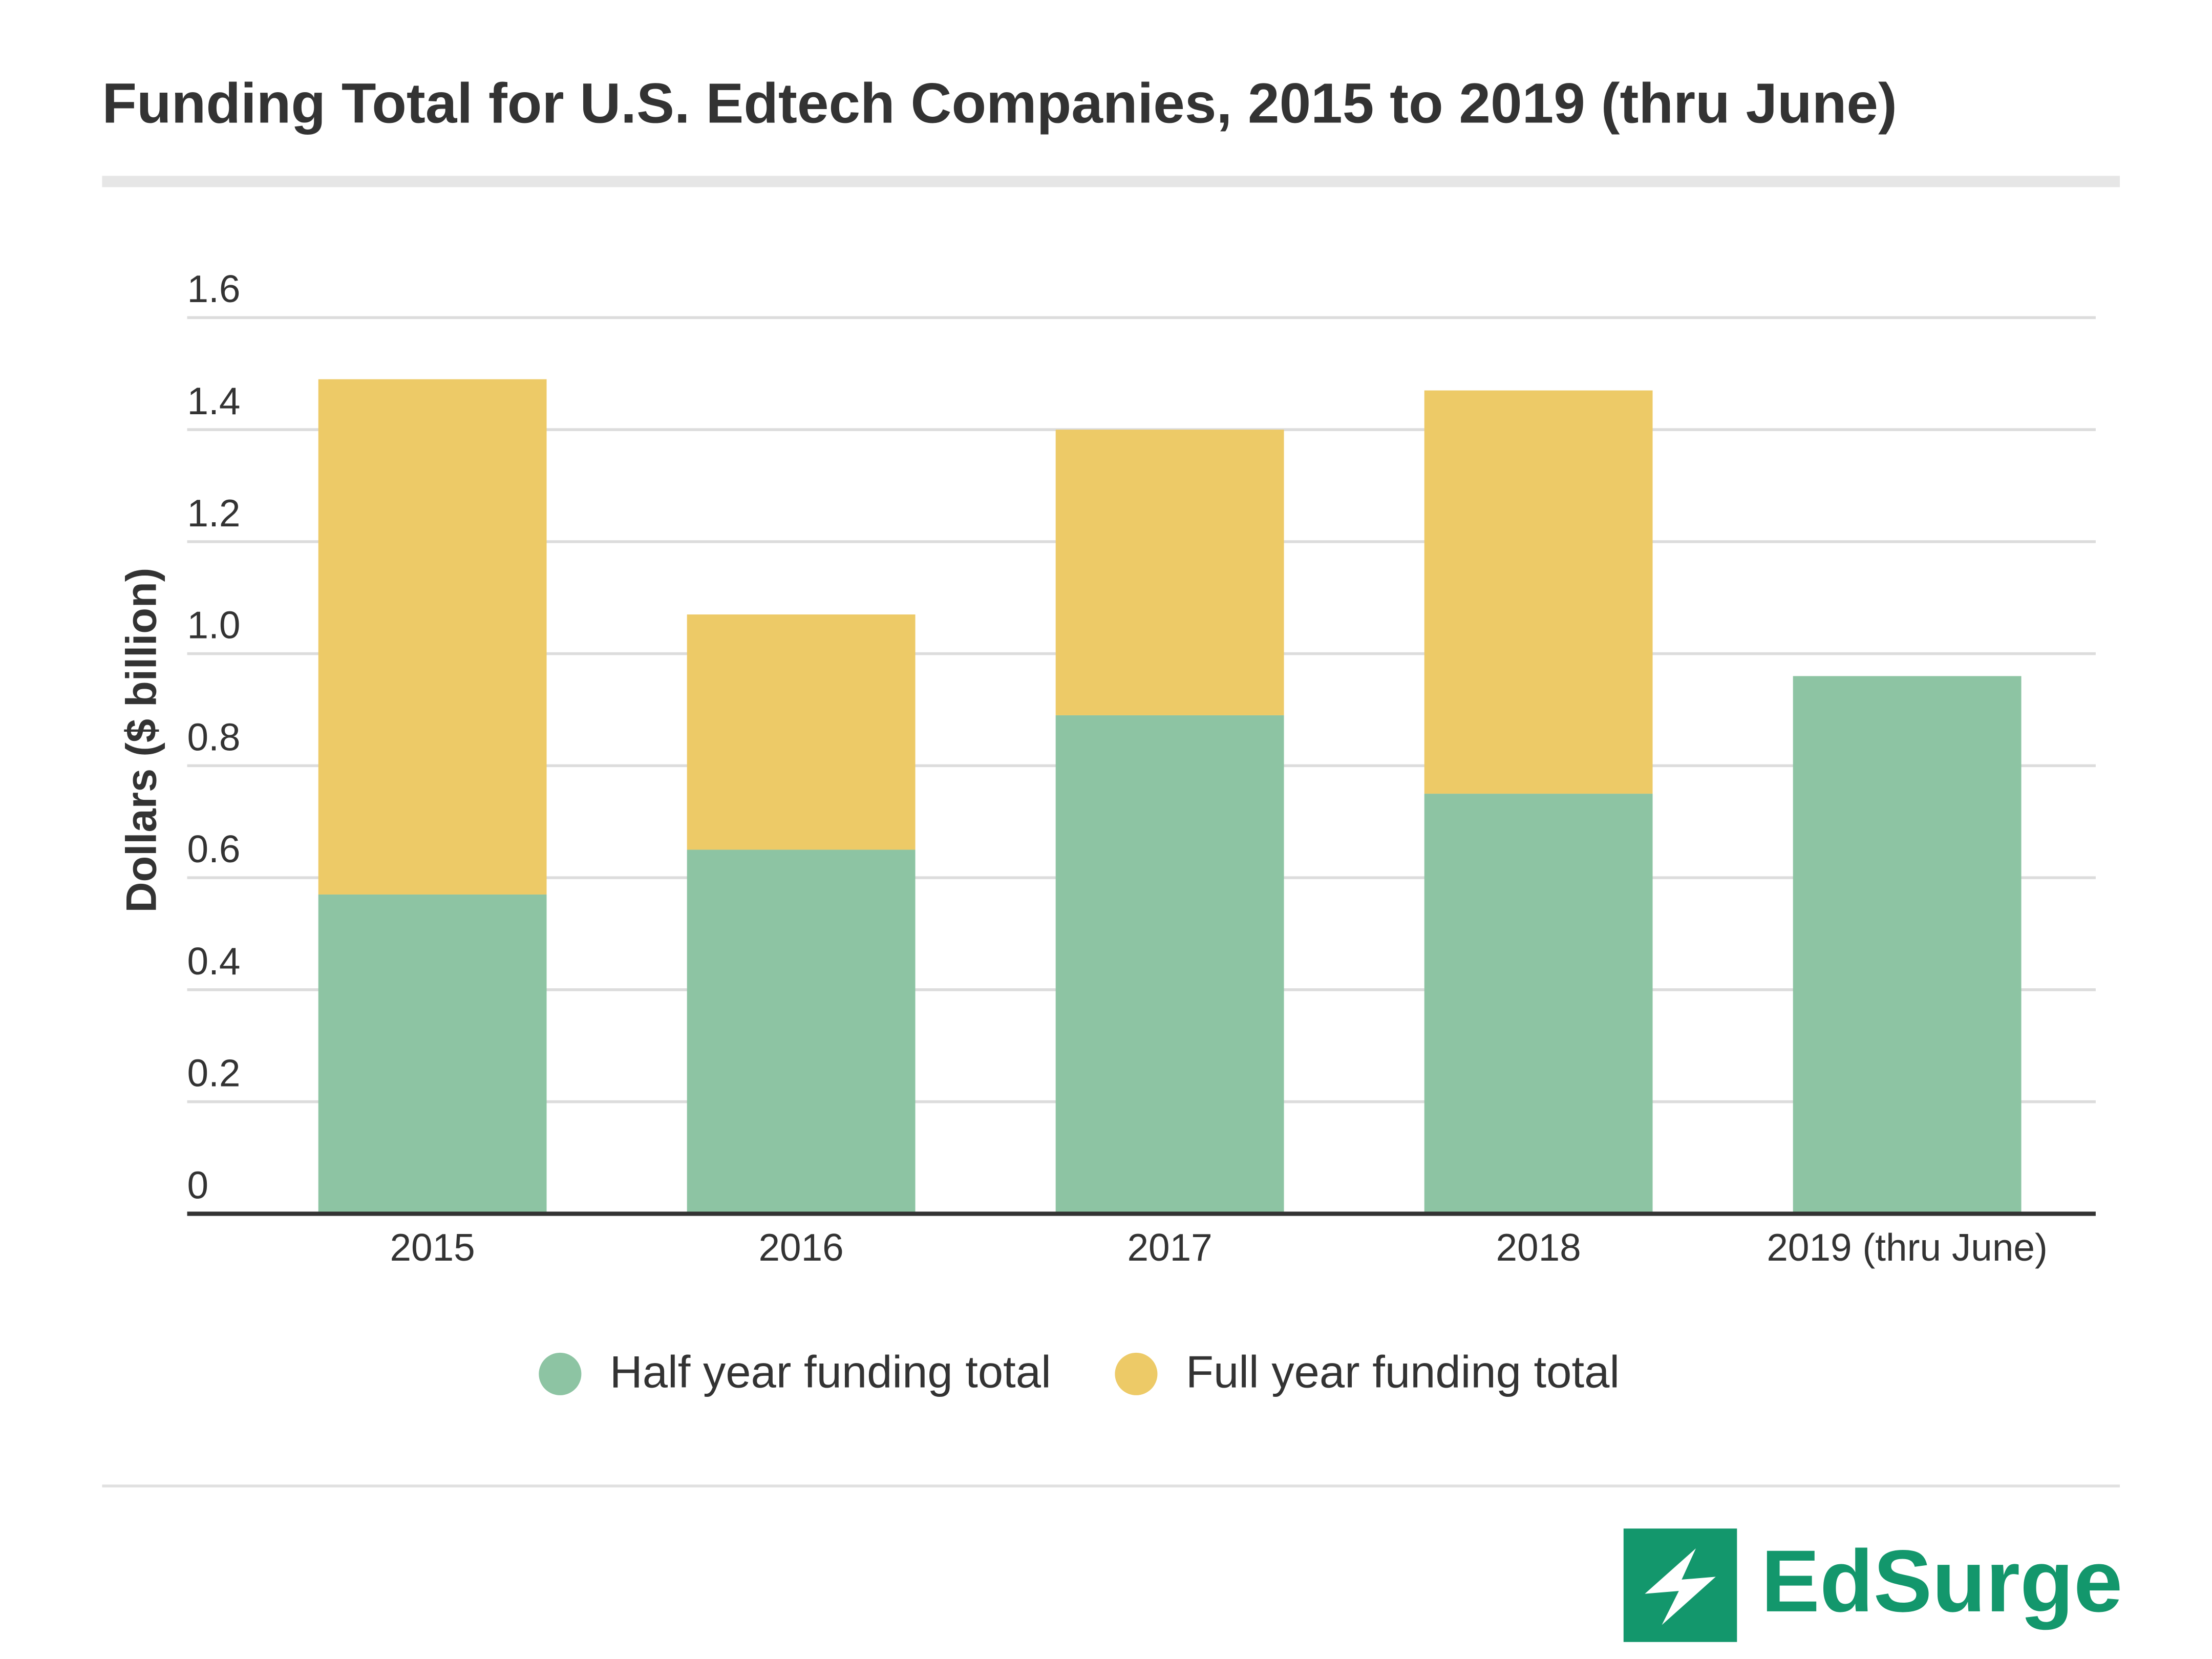 The image size is (2212, 1659). What do you see at coordinates (214, 849) in the screenshot?
I see `y-tick-label: 0.6` at bounding box center [214, 849].